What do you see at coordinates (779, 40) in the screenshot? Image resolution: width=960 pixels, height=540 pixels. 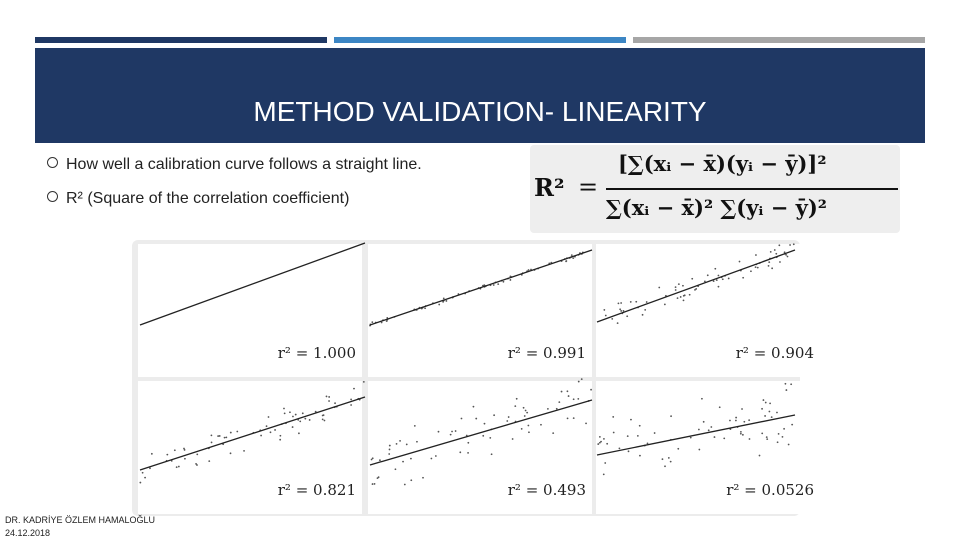 I see `accent-bar` at bounding box center [779, 40].